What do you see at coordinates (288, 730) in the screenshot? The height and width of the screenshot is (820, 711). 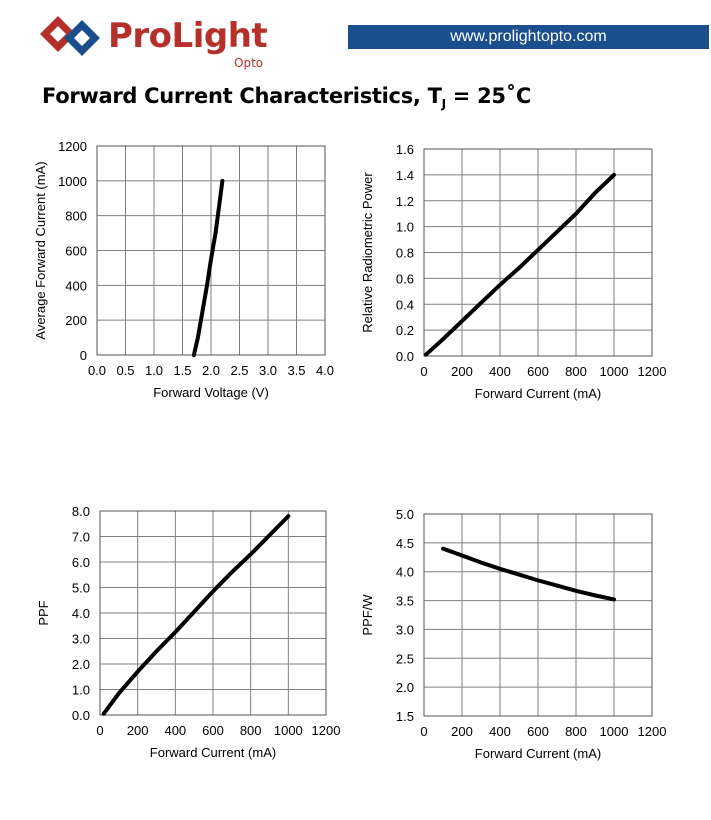 I see `chart-3-xtick-label: 1000` at bounding box center [288, 730].